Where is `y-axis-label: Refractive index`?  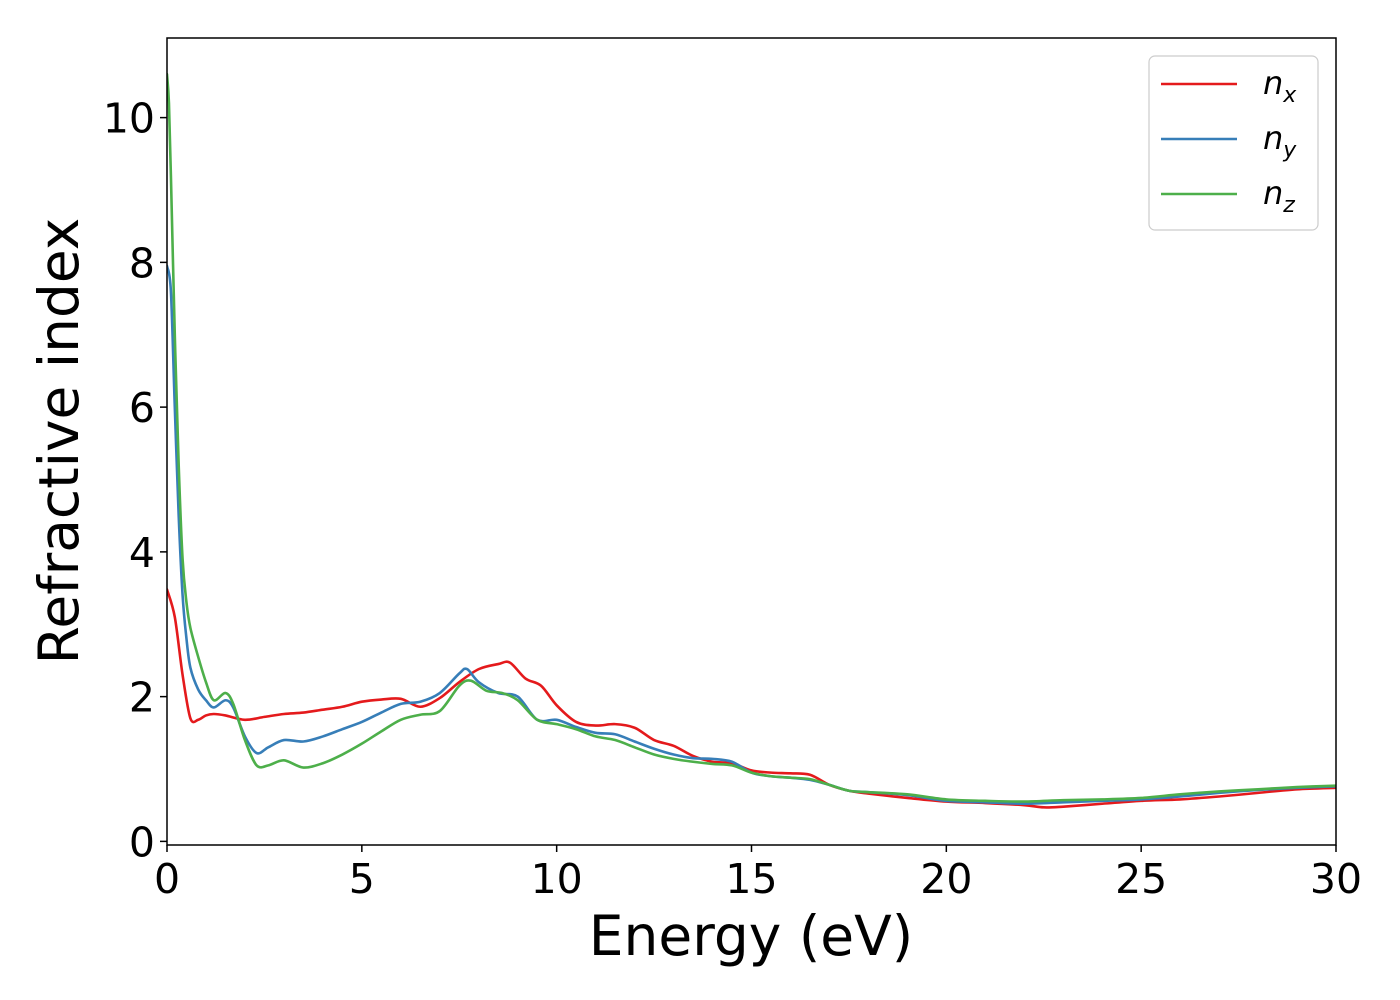
y-axis-label: Refractive index is located at coordinates (59, 441).